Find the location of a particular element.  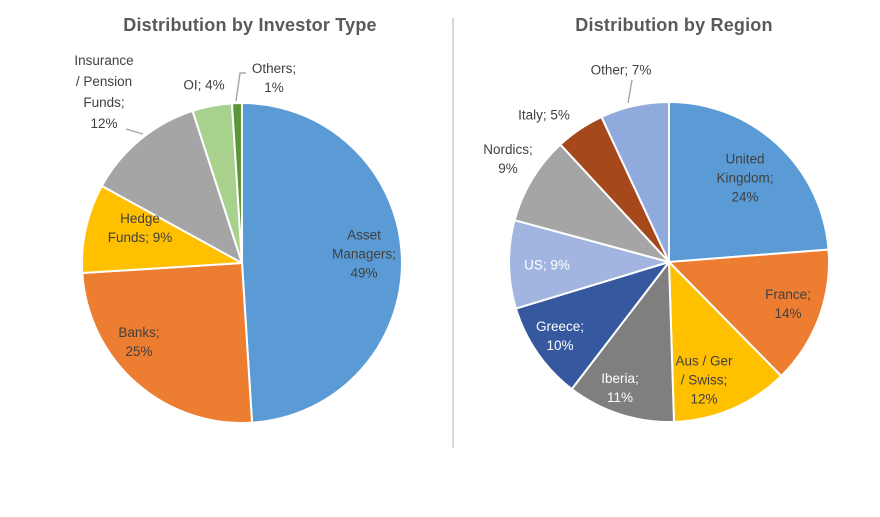

pie-label-line: Kingdom; is located at coordinates (745, 178).